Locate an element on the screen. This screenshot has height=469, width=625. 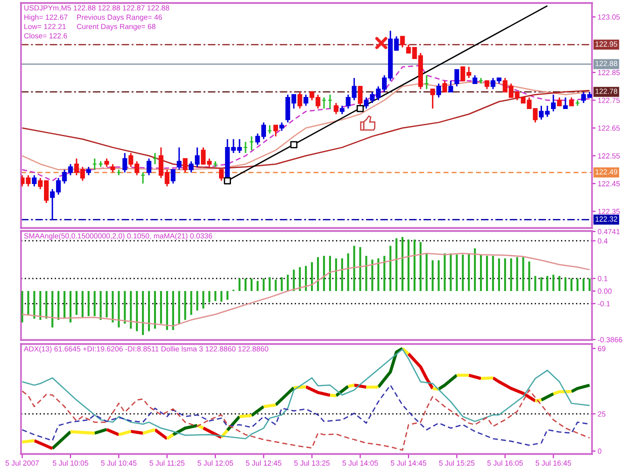
line-series is located at coordinates (306, 289).